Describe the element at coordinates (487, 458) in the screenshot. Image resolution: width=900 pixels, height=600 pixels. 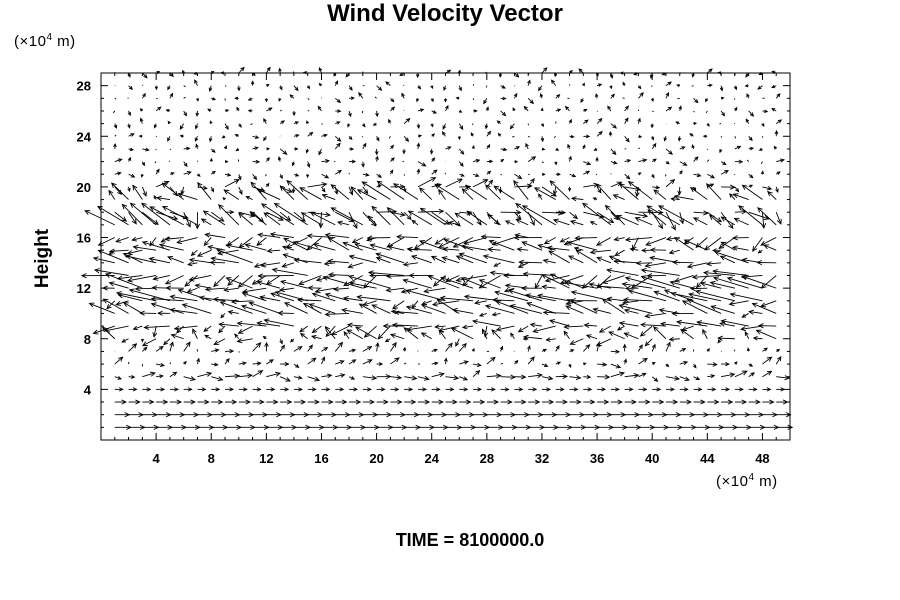
I see `x-tick-label: 28` at that location.